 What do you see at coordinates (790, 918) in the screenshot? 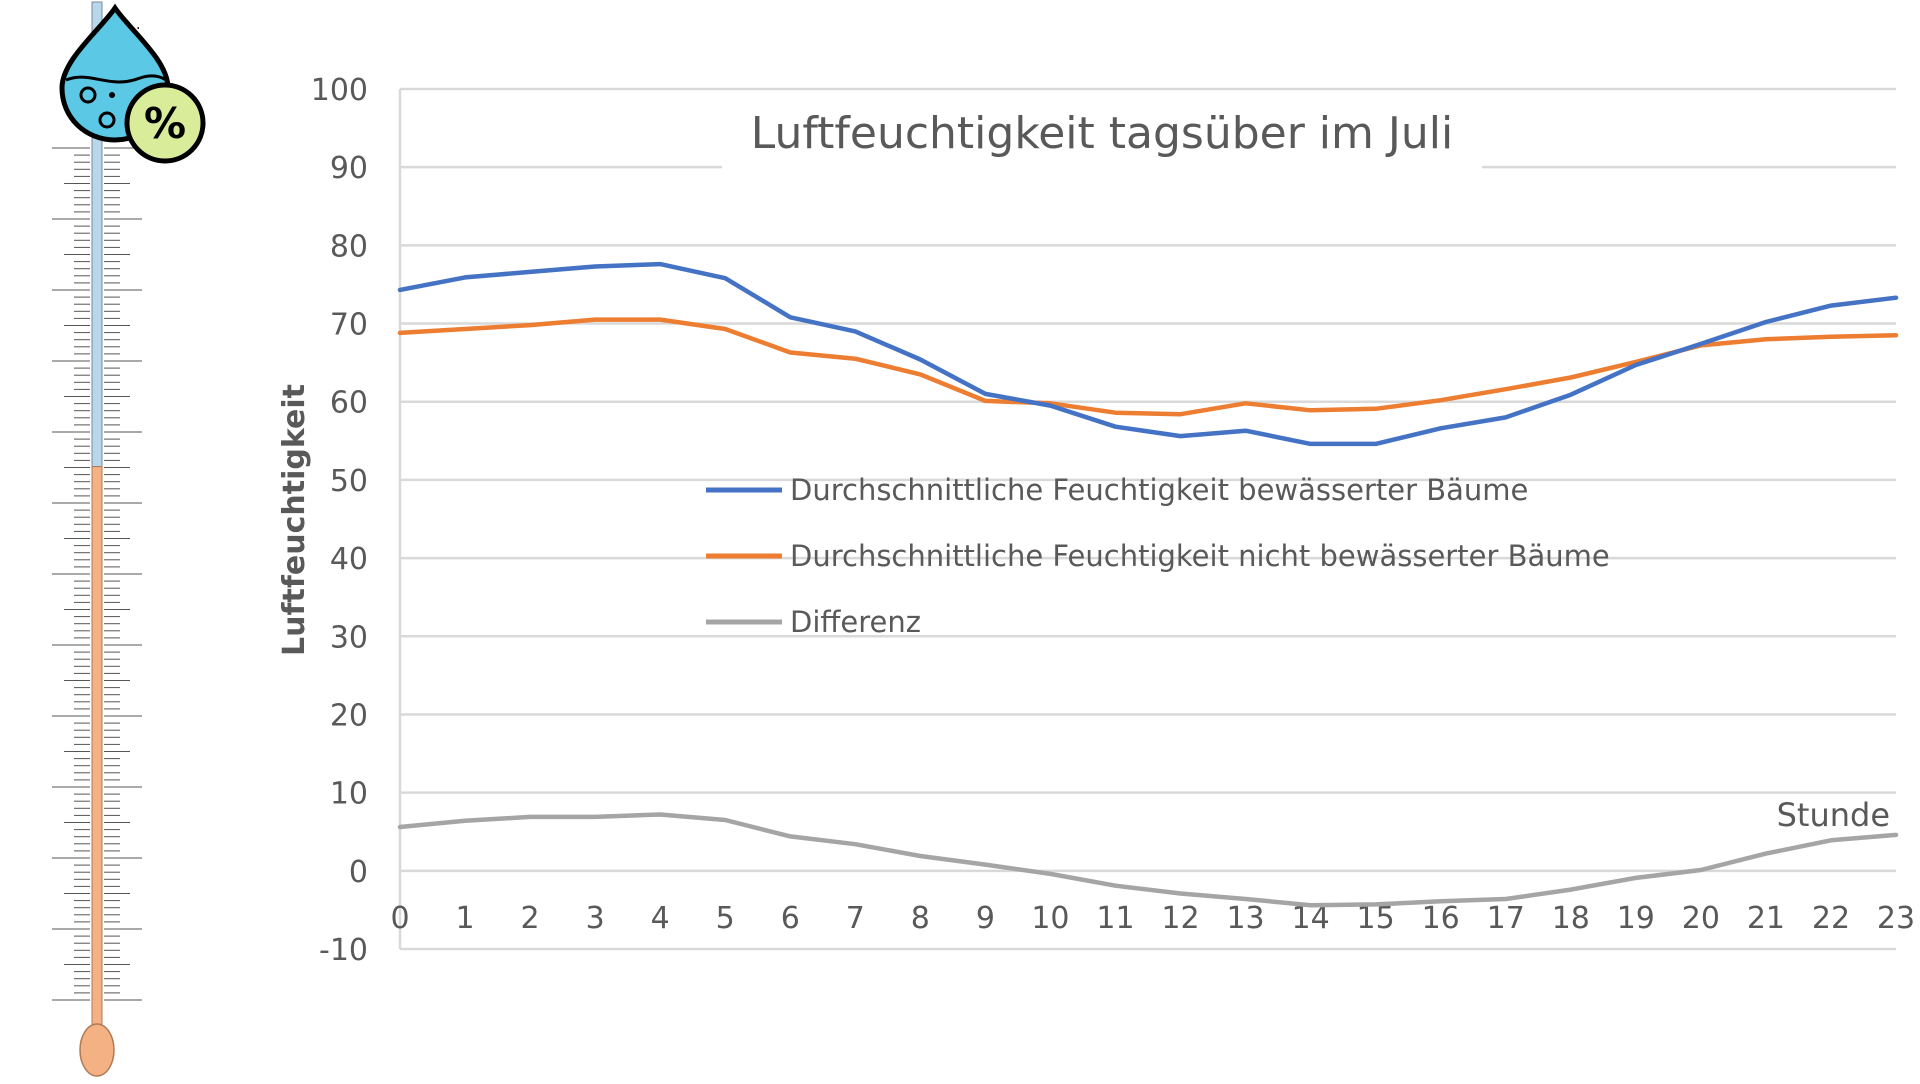
I see `x-tick-label: 6` at bounding box center [790, 918].